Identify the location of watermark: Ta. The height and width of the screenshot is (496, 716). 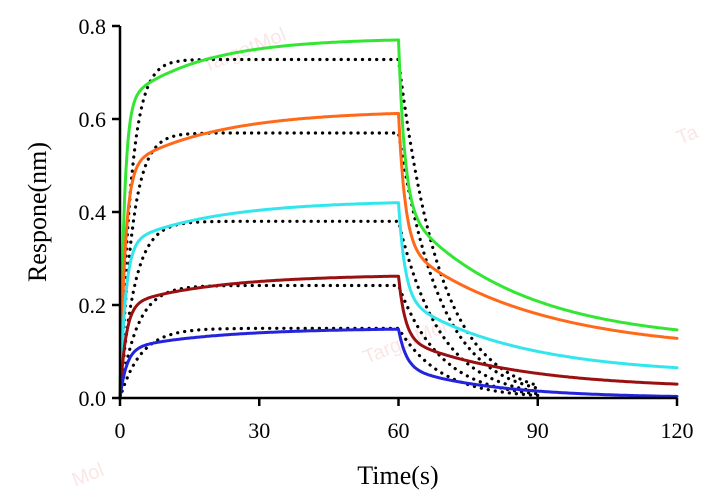
(687, 135).